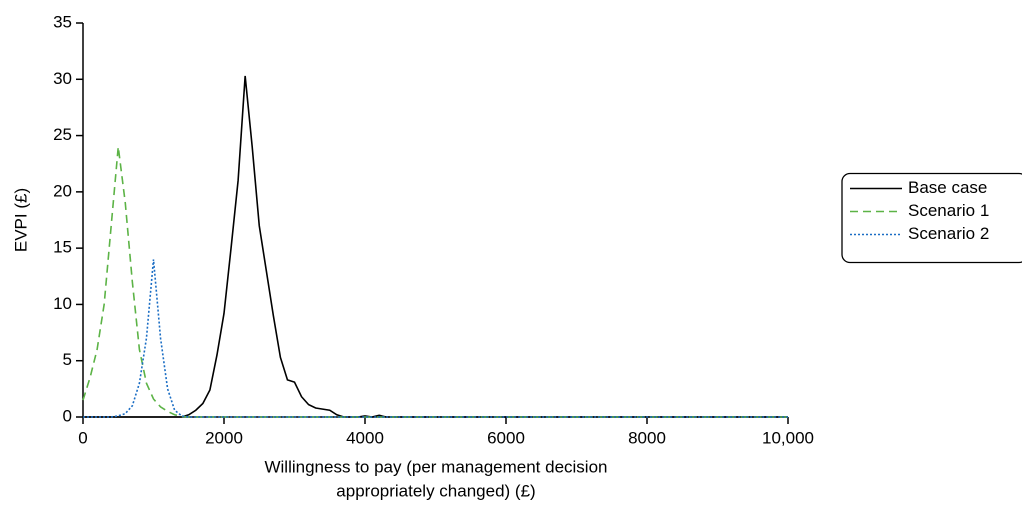 The image size is (1022, 511). Describe the element at coordinates (62, 190) in the screenshot. I see `y-tick-label: 20` at that location.